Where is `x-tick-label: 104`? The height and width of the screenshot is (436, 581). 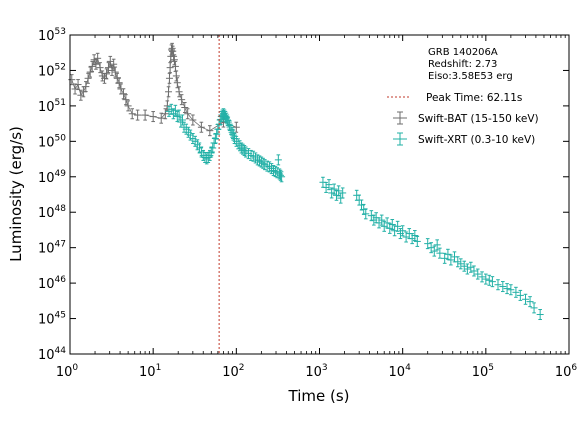
x-tick-label: 104 is located at coordinates (400, 371).